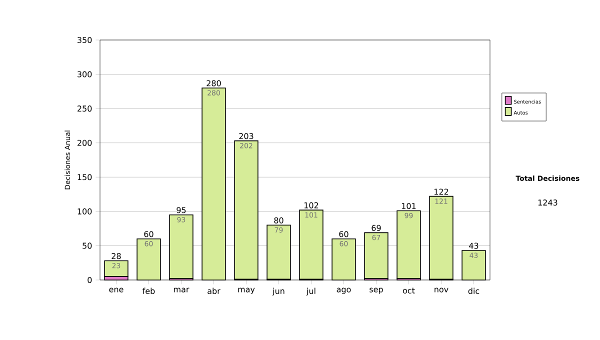 This screenshot has width=600, height=340. I want to click on x-tick-label: abr, so click(214, 291).